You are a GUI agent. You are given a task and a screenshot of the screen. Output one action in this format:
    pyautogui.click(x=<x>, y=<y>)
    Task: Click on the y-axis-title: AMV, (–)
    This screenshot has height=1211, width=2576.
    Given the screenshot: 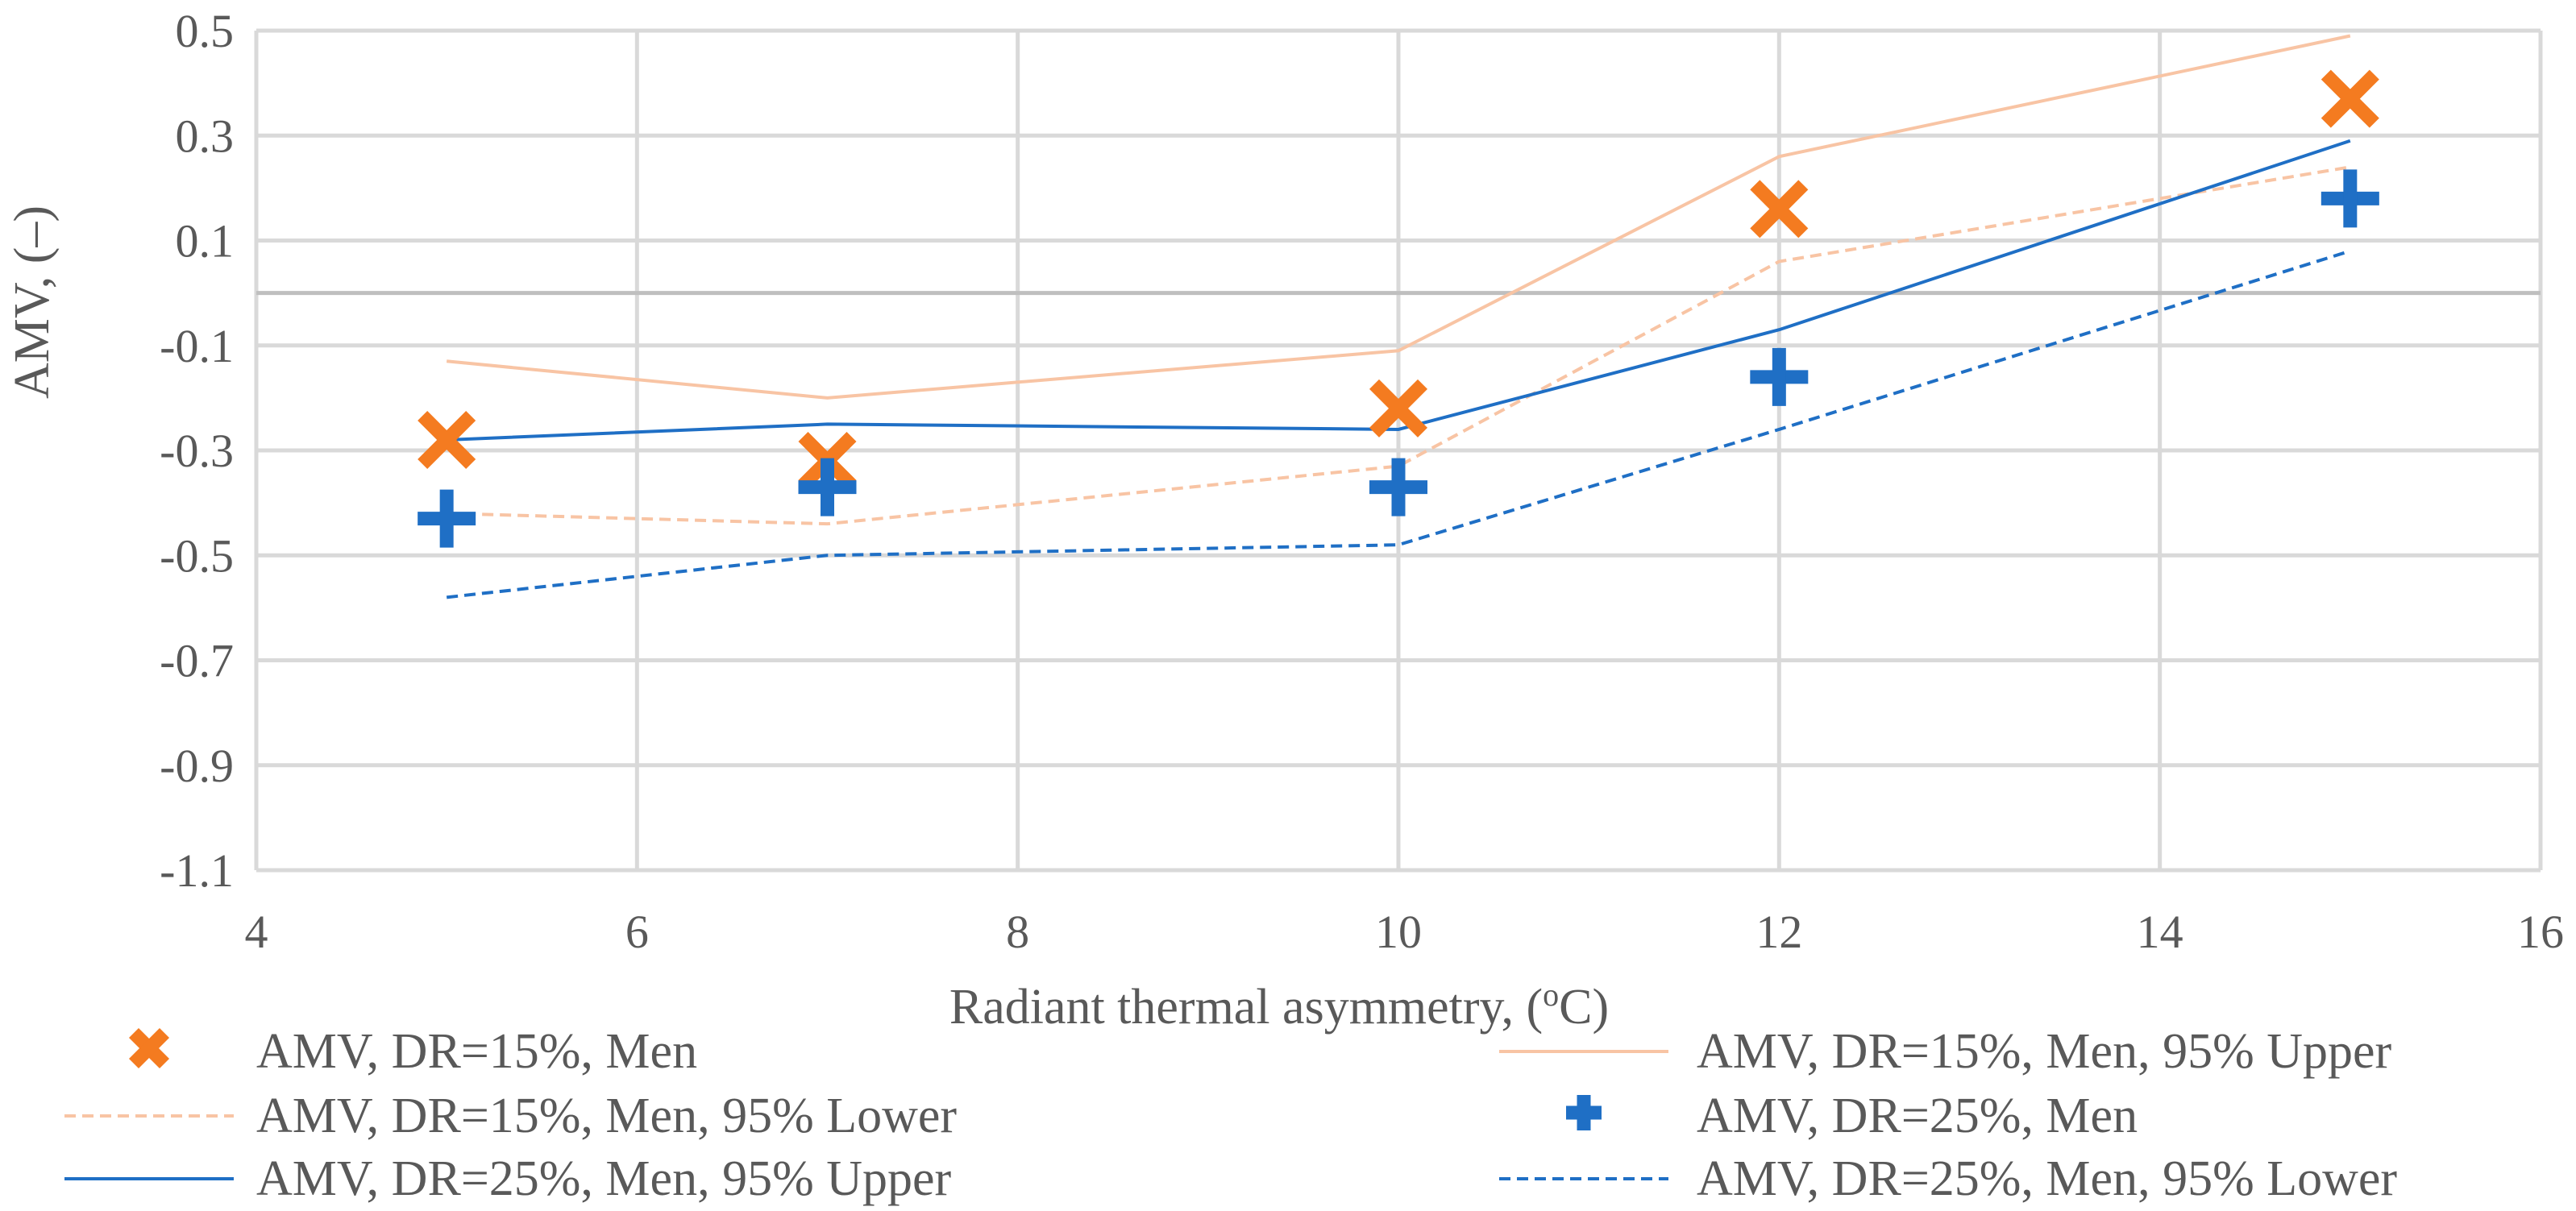 What is the action you would take?
    pyautogui.click(x=32, y=302)
    